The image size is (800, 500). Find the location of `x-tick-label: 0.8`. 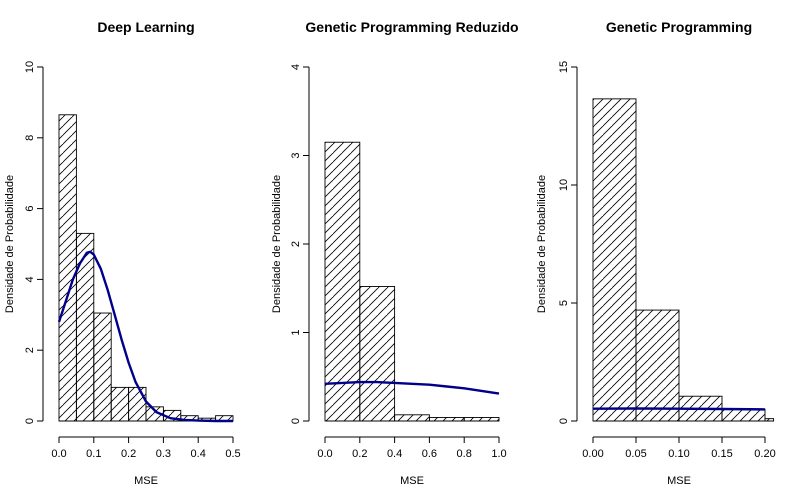

x-tick-label: 0.8 is located at coordinates (464, 454).